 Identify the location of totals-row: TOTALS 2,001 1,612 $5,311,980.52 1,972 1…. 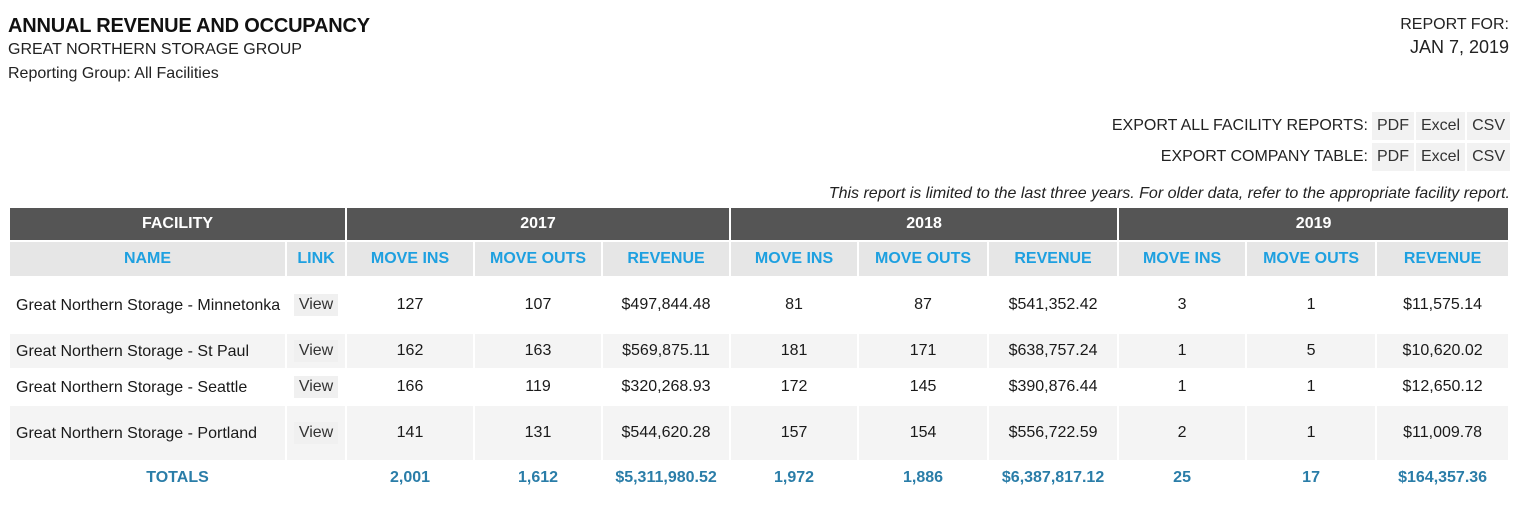
(759, 478).